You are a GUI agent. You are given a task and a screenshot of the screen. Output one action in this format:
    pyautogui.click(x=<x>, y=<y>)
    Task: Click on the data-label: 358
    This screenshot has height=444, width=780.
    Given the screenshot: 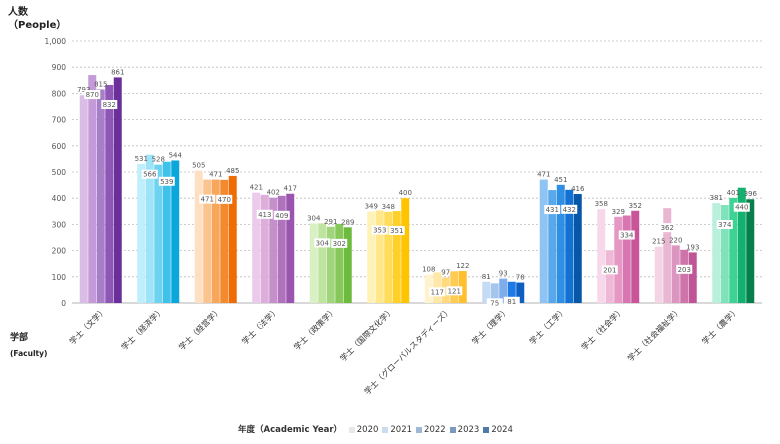 What is the action you would take?
    pyautogui.click(x=601, y=204)
    